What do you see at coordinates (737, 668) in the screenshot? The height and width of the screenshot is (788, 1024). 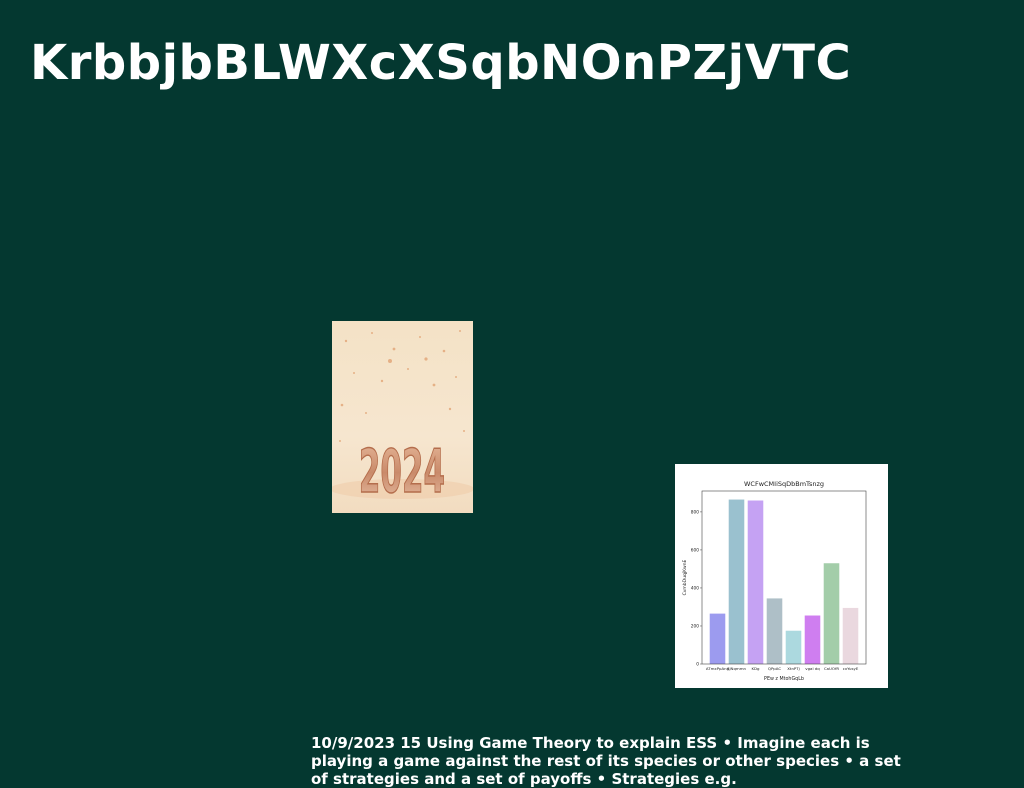 I see `chart-category-label-1: SjNqmmn` at bounding box center [737, 668].